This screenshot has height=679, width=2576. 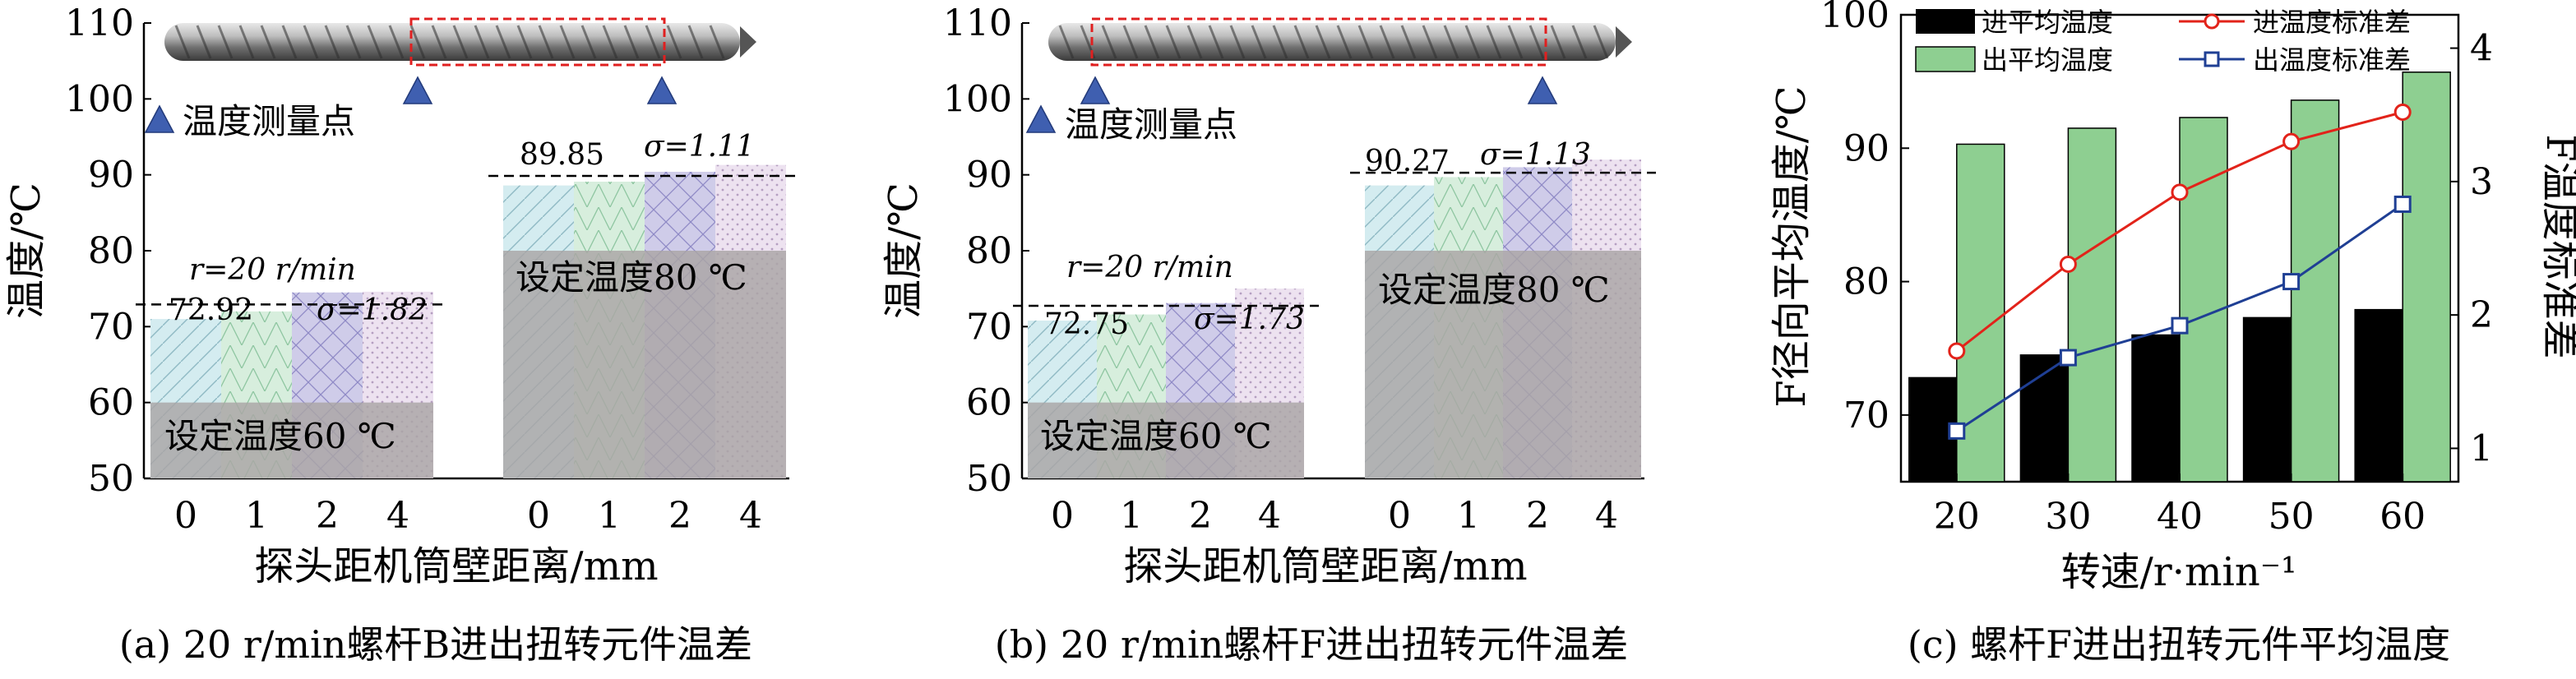 What do you see at coordinates (2481, 315) in the screenshot?
I see `c-right-y-tick-label: 2` at bounding box center [2481, 315].